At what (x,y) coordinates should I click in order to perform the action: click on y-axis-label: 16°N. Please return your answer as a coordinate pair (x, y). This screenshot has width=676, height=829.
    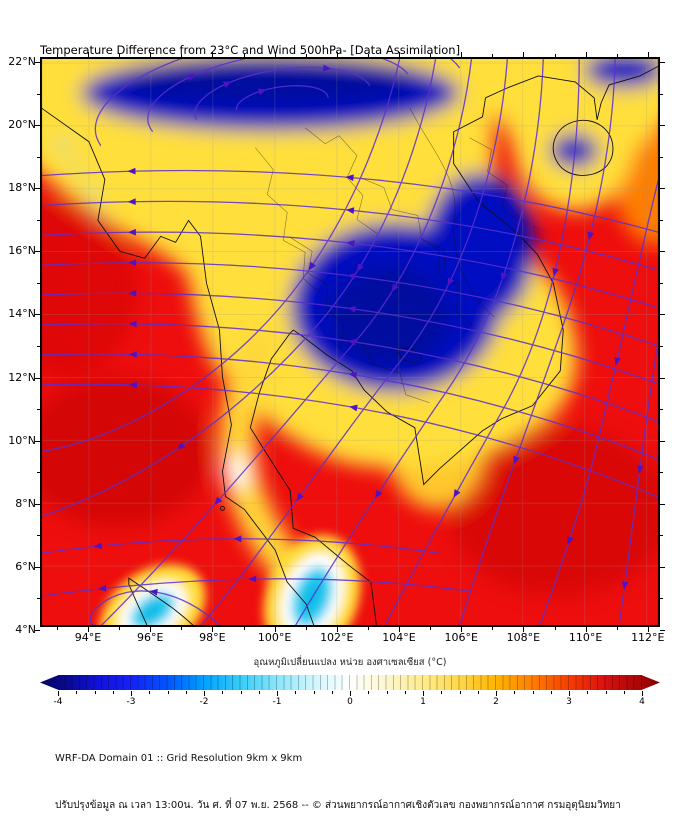
    Looking at the image, I should click on (22, 251).